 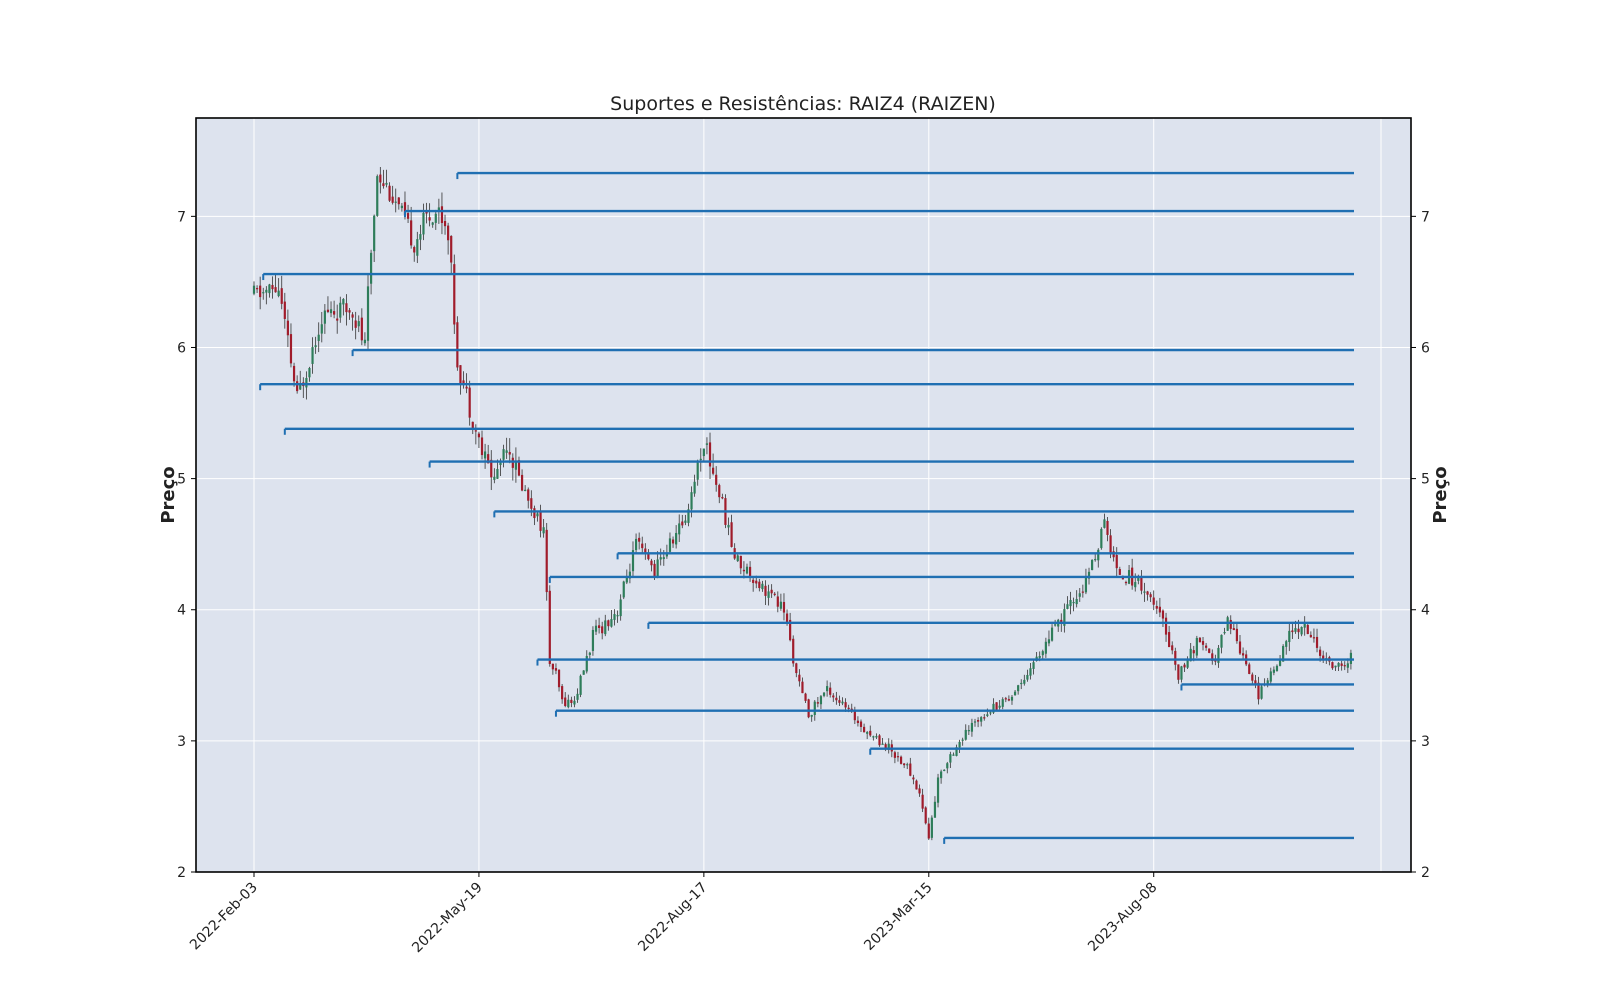 What do you see at coordinates (181, 348) in the screenshot?
I see `y-tick-label-left: 6` at bounding box center [181, 348].